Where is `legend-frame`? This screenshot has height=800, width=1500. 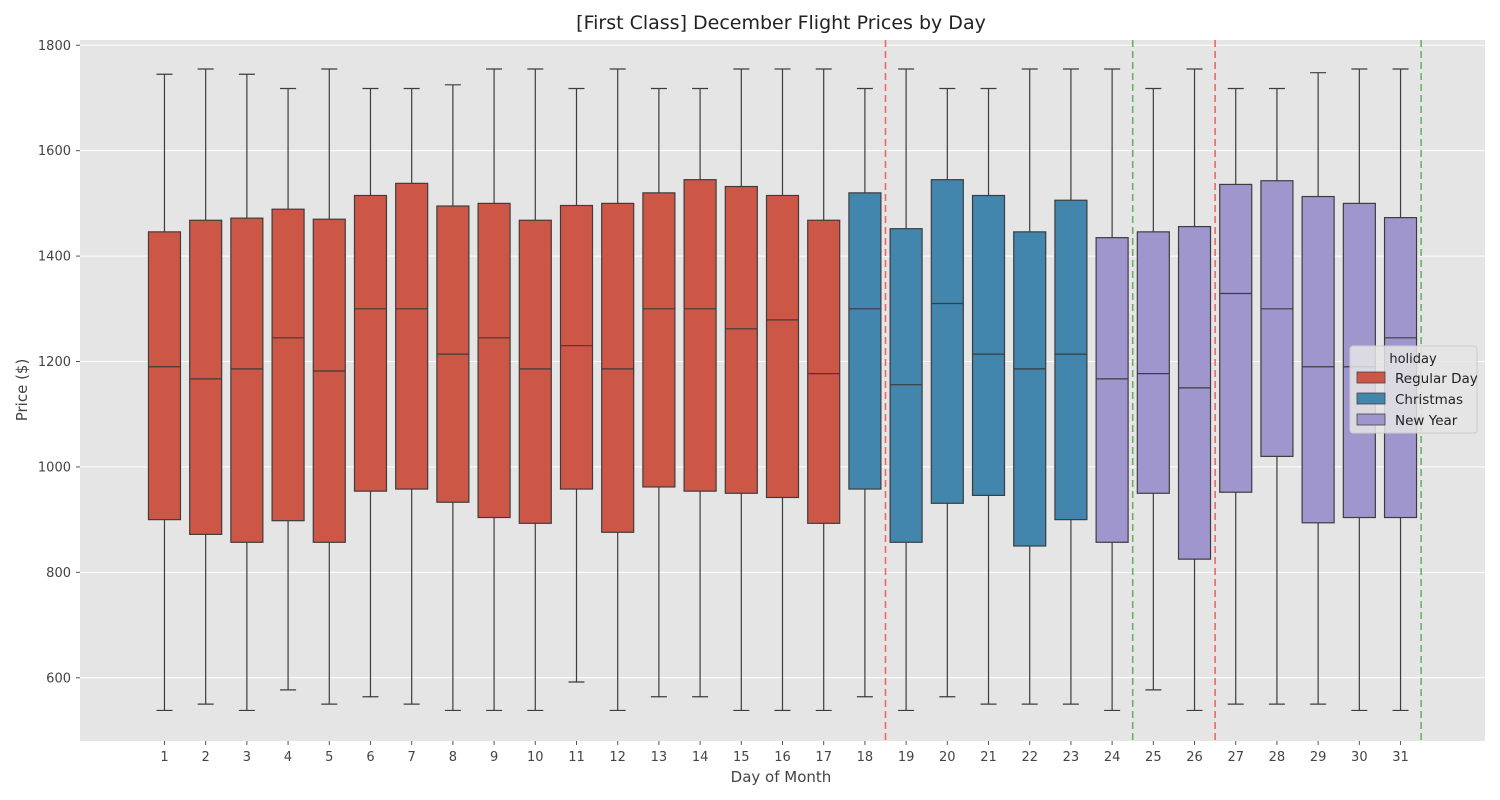 legend-frame is located at coordinates (1413, 389).